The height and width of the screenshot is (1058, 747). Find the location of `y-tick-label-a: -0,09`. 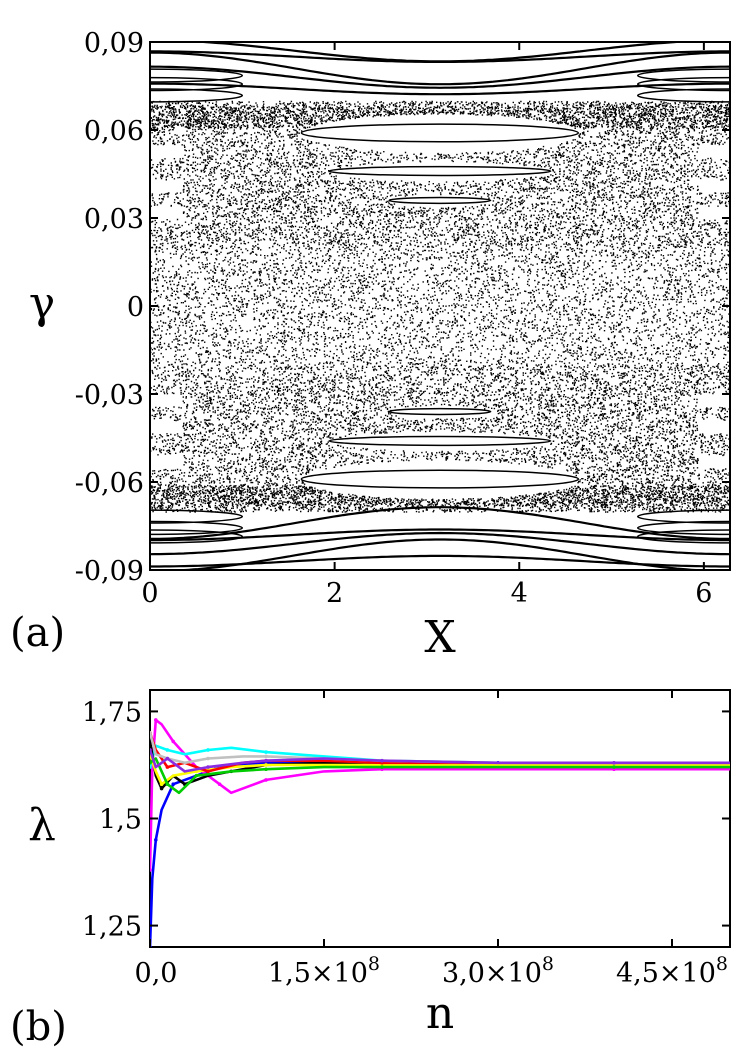

y-tick-label-a: -0,09 is located at coordinates (109, 571).